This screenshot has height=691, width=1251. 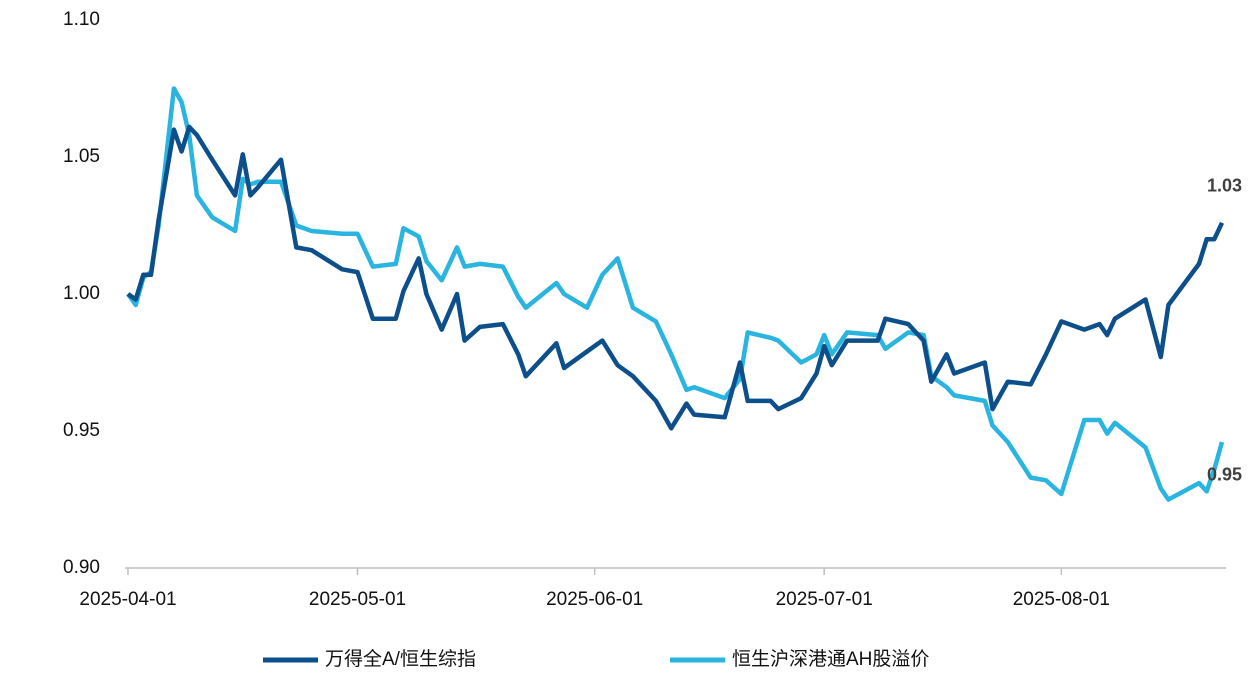 What do you see at coordinates (81, 430) in the screenshot?
I see `y-tick-label: 0.95` at bounding box center [81, 430].